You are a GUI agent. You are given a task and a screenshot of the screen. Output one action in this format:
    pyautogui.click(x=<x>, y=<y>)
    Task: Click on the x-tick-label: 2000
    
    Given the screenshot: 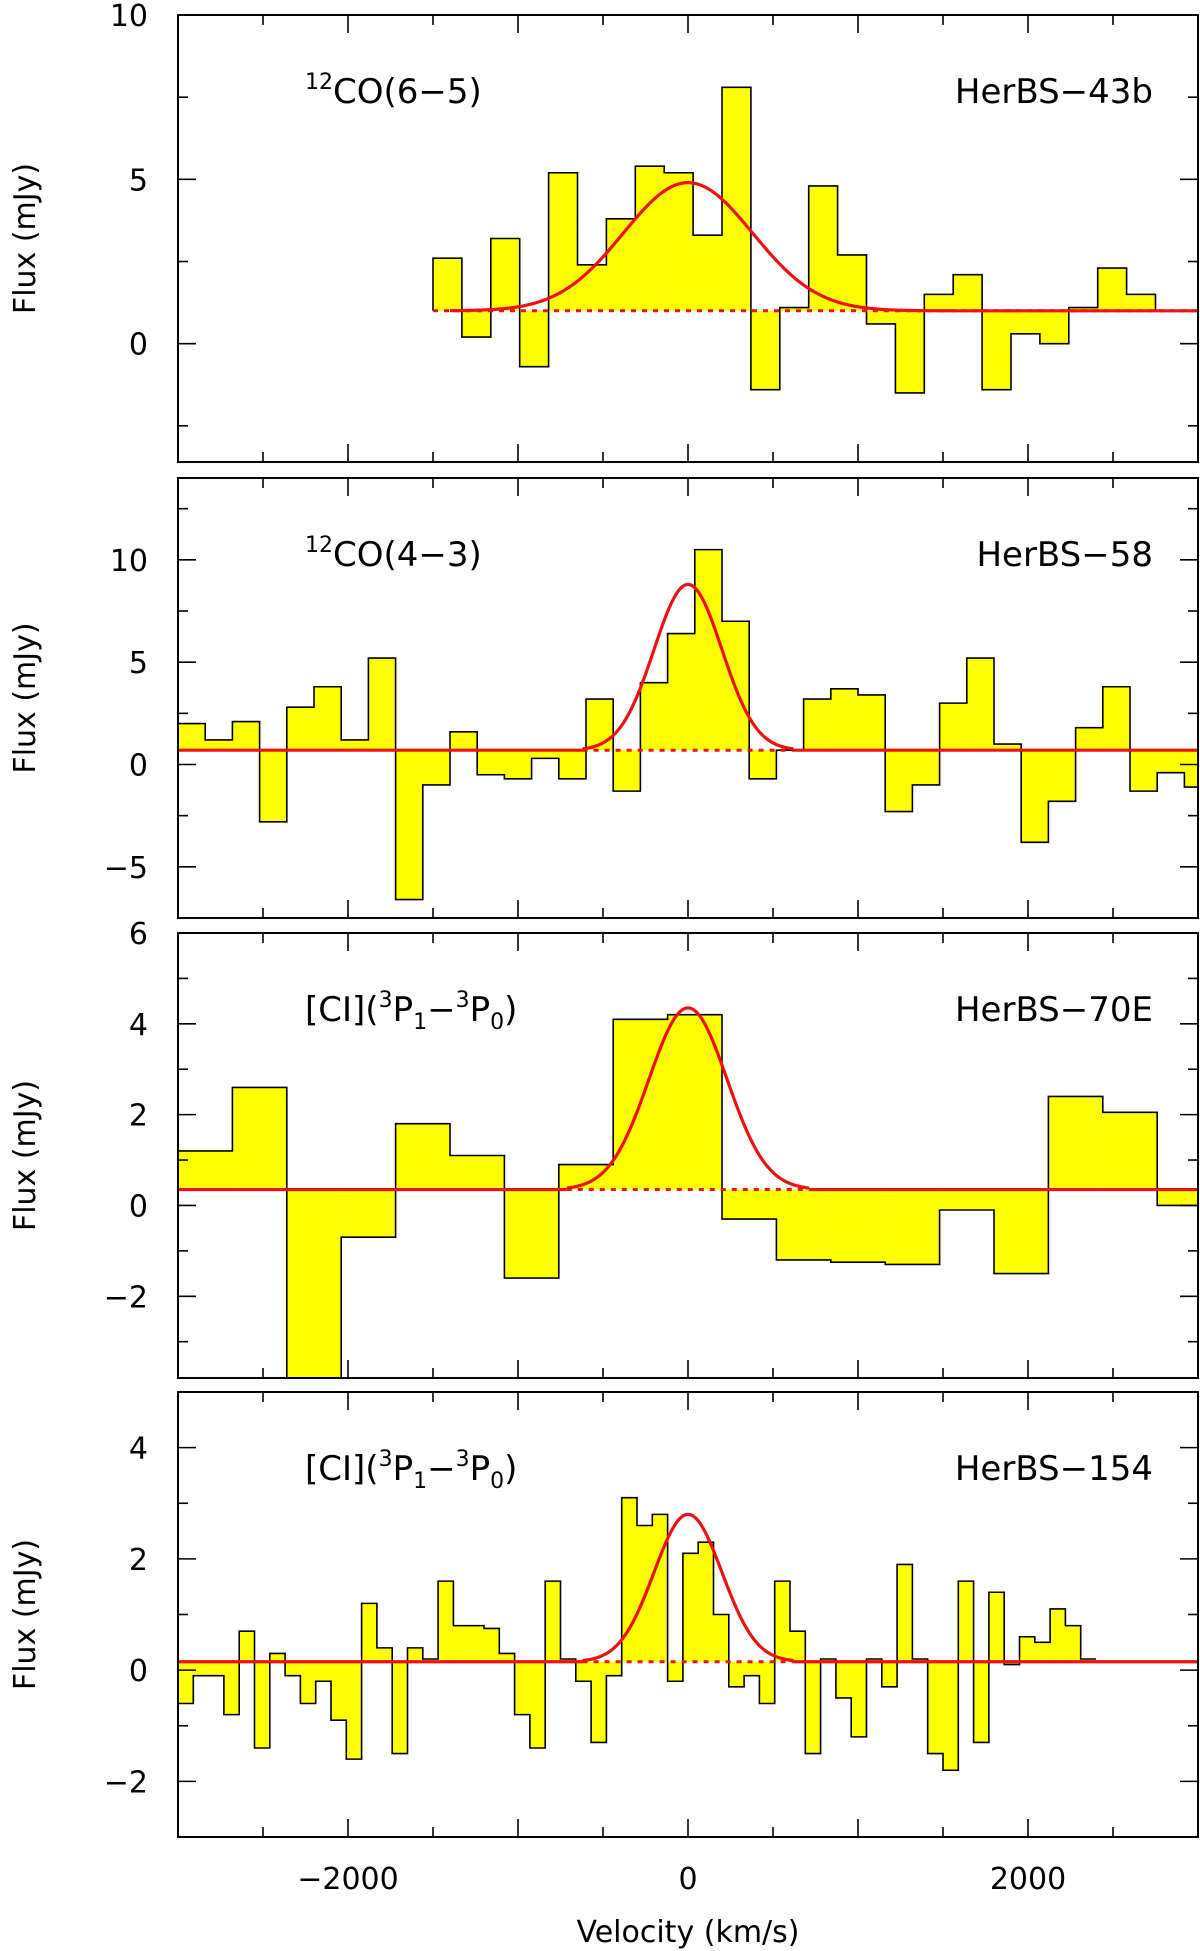 What is the action you would take?
    pyautogui.click(x=1028, y=1879)
    